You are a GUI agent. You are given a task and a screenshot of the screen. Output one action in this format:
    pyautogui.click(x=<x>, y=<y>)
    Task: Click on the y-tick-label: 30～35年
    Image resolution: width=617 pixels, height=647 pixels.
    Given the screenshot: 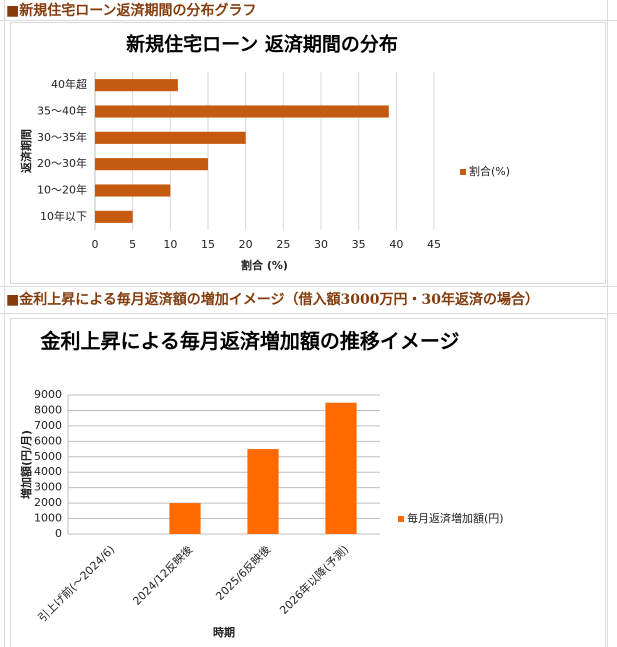 What is the action you would take?
    pyautogui.click(x=62, y=137)
    